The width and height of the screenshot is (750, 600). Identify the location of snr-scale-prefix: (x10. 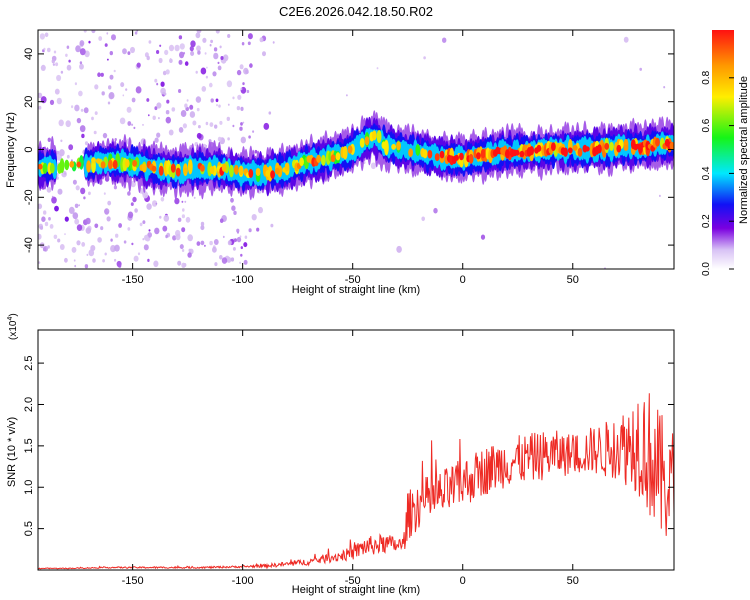
(13, 330).